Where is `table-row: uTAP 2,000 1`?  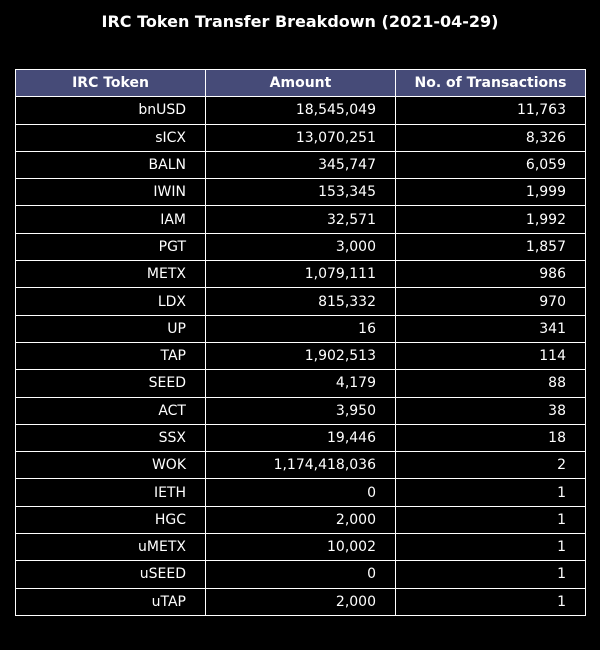
table-row: uTAP 2,000 1 is located at coordinates (300, 601).